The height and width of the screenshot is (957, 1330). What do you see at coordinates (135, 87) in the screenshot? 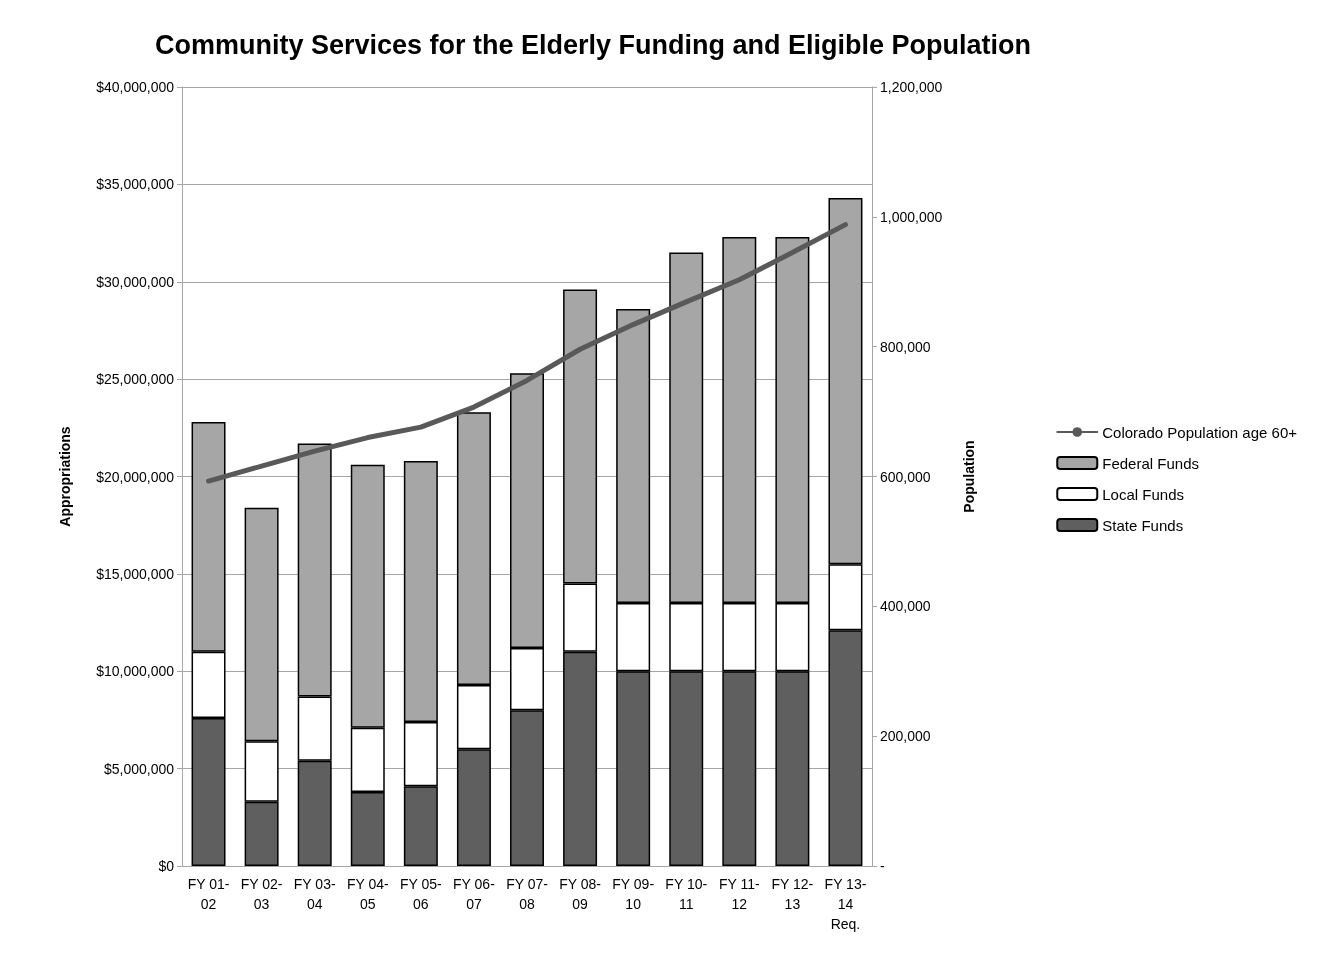
I see `y-tick-label: $40,000,000` at bounding box center [135, 87].